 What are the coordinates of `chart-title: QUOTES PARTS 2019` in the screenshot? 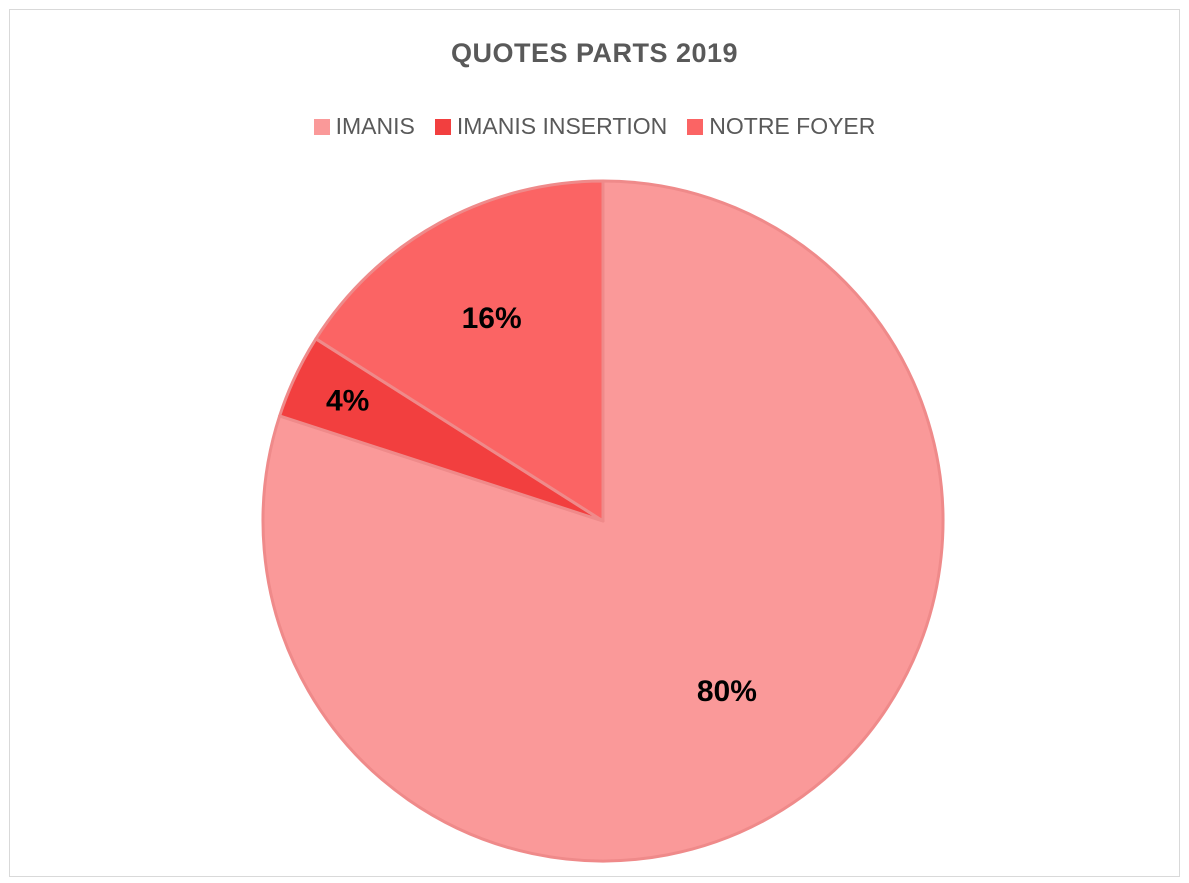 It's located at (594, 53).